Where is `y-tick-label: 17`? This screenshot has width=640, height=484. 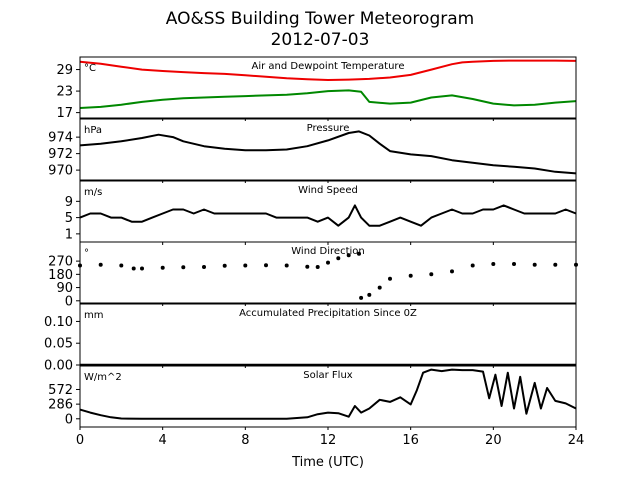 y-tick-label: 17 is located at coordinates (64, 113).